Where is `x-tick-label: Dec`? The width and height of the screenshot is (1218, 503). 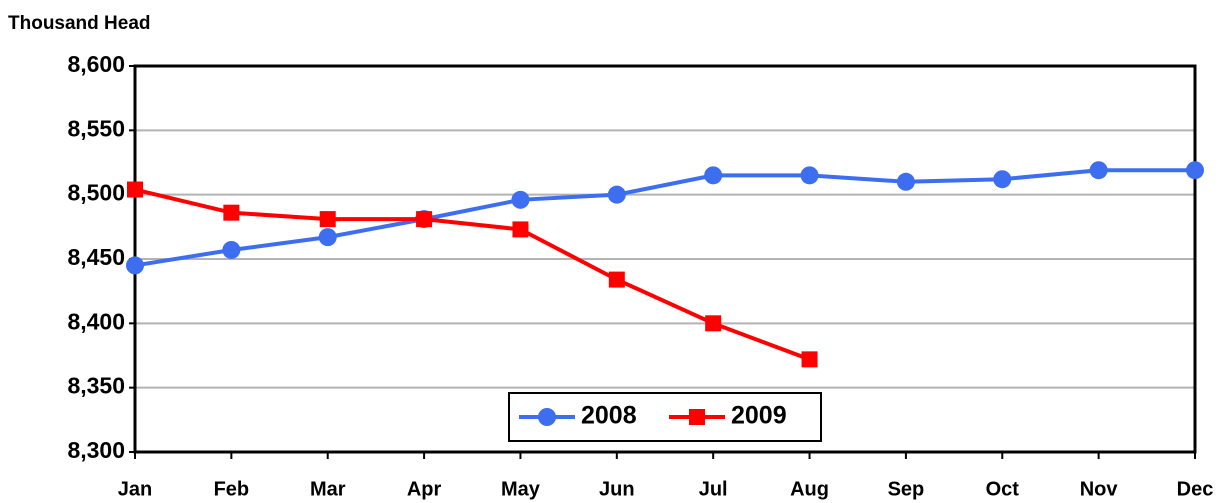
x-tick-label: Dec is located at coordinates (1195, 489).